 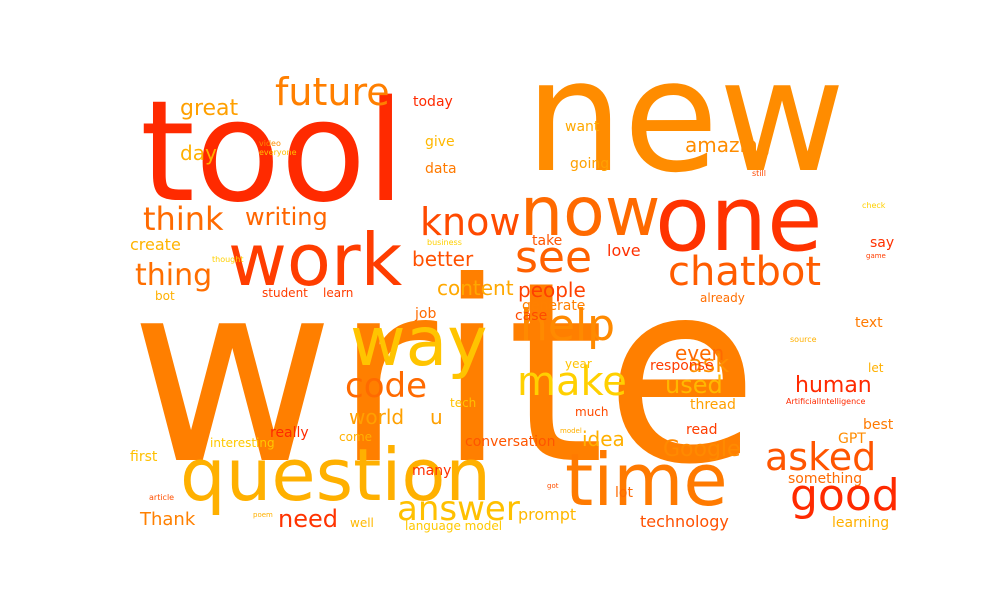 What do you see at coordinates (270, 143) in the screenshot?
I see `cloud-word-video: video` at bounding box center [270, 143].